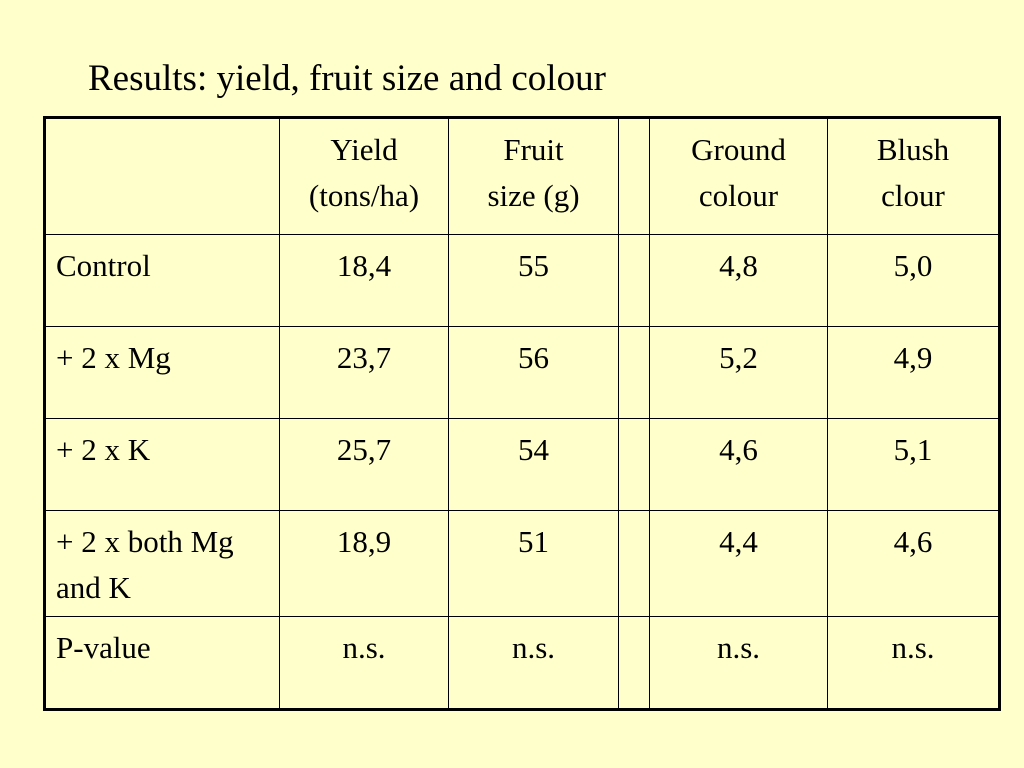  What do you see at coordinates (533, 372) in the screenshot?
I see `cell-value: 56` at bounding box center [533, 372].